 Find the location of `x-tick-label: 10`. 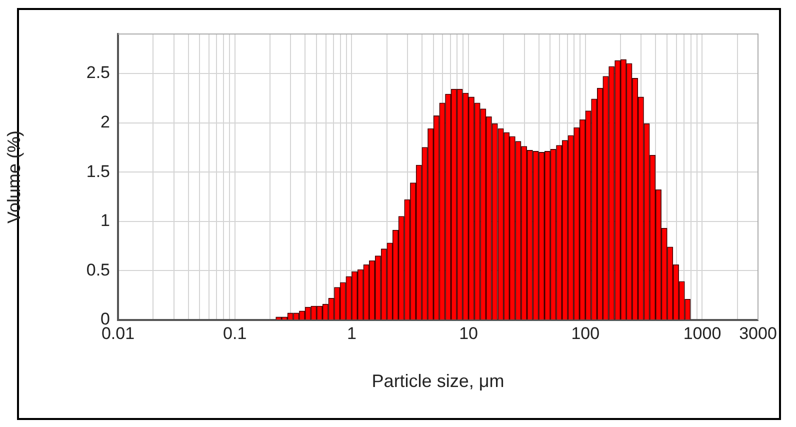

x-tick-label: 10 is located at coordinates (468, 333).